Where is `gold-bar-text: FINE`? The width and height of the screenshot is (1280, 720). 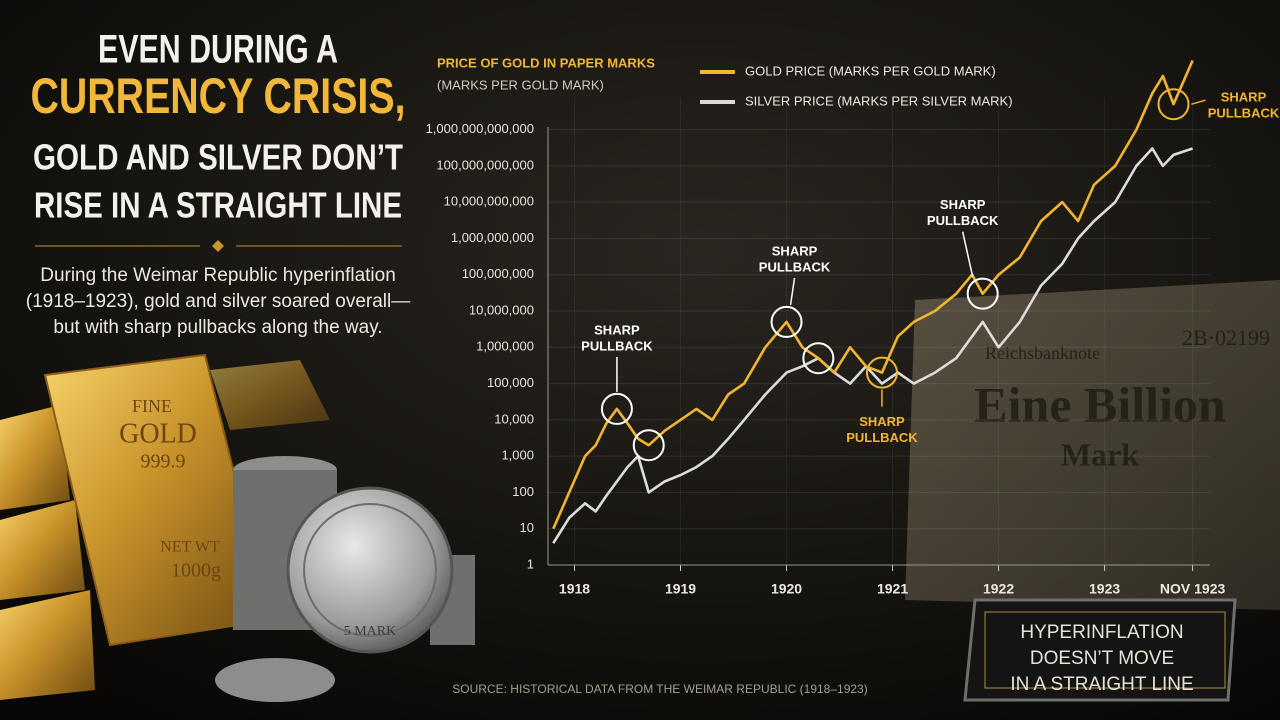
gold-bar-text: FINE is located at coordinates (152, 406).